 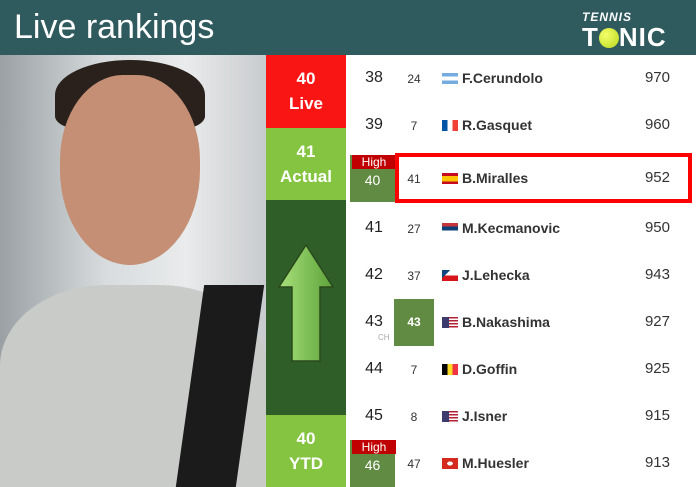 What do you see at coordinates (657, 227) in the screenshot?
I see `points: 950` at bounding box center [657, 227].